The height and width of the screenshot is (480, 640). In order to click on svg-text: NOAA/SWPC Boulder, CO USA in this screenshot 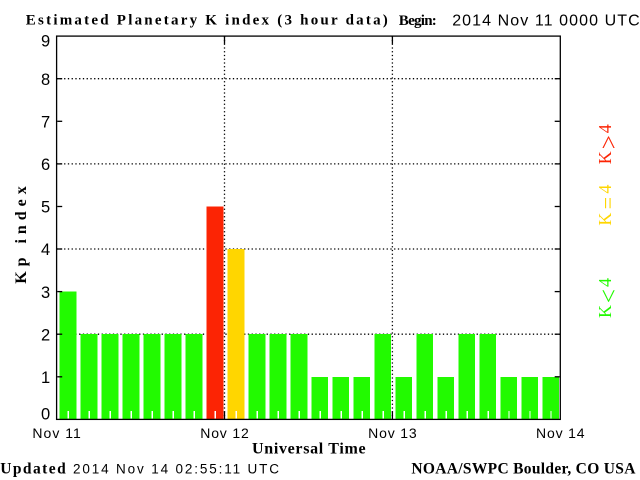, I will do `click(523, 469)`.